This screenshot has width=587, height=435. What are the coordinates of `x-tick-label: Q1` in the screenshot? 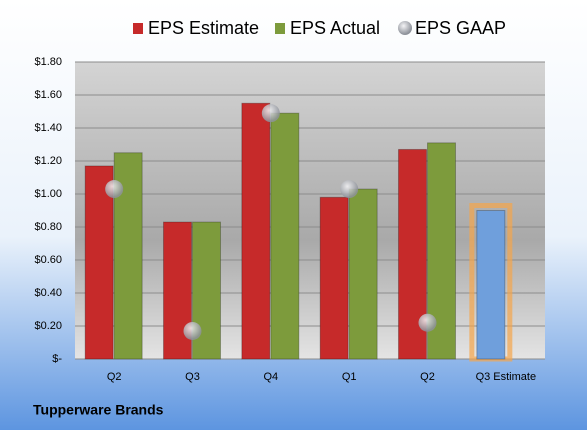 It's located at (349, 377).